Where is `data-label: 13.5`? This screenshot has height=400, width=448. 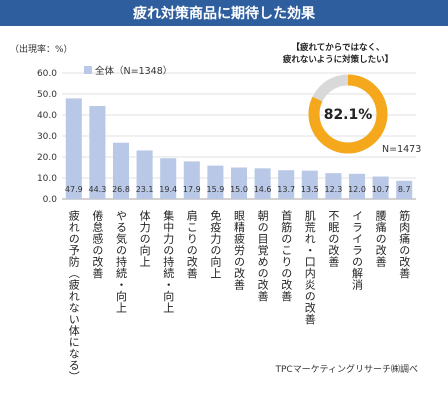
data-label: 13.5 is located at coordinates (310, 189).